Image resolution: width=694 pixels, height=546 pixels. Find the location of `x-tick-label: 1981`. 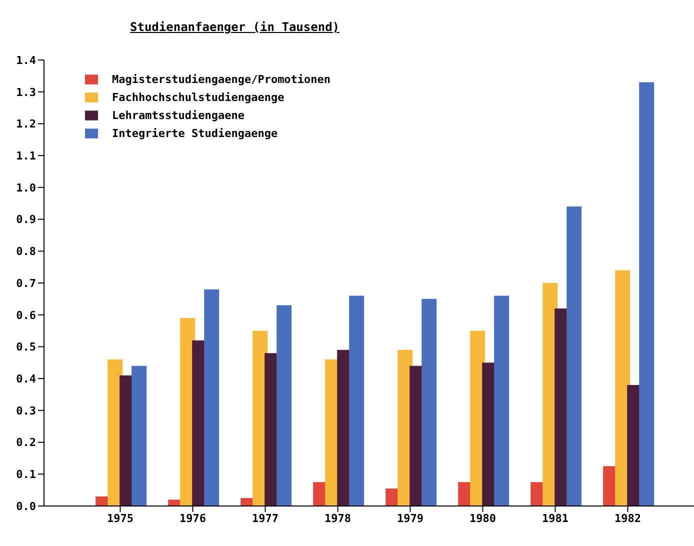

x-tick-label: 1981 is located at coordinates (555, 518).